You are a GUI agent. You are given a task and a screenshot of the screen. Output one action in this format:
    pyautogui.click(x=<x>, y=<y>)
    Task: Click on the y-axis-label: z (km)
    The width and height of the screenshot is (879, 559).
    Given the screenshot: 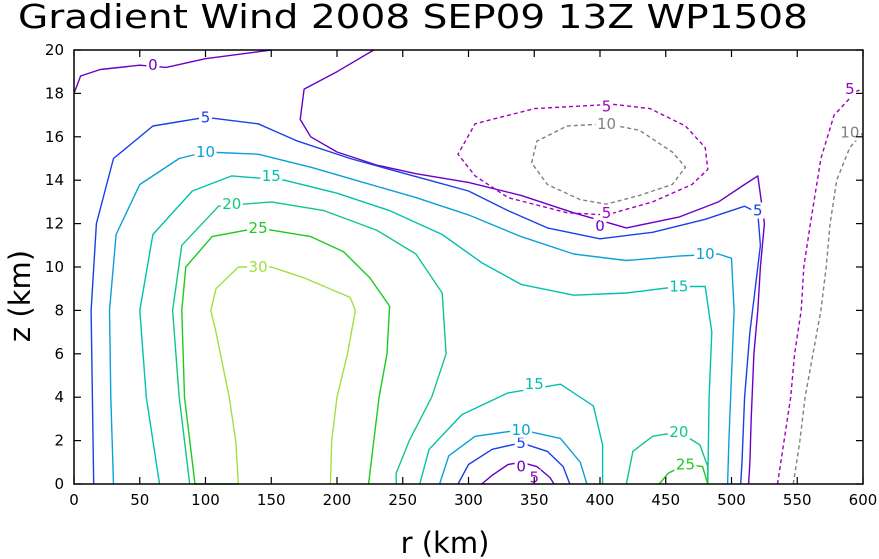 What is the action you would take?
    pyautogui.click(x=20, y=296)
    